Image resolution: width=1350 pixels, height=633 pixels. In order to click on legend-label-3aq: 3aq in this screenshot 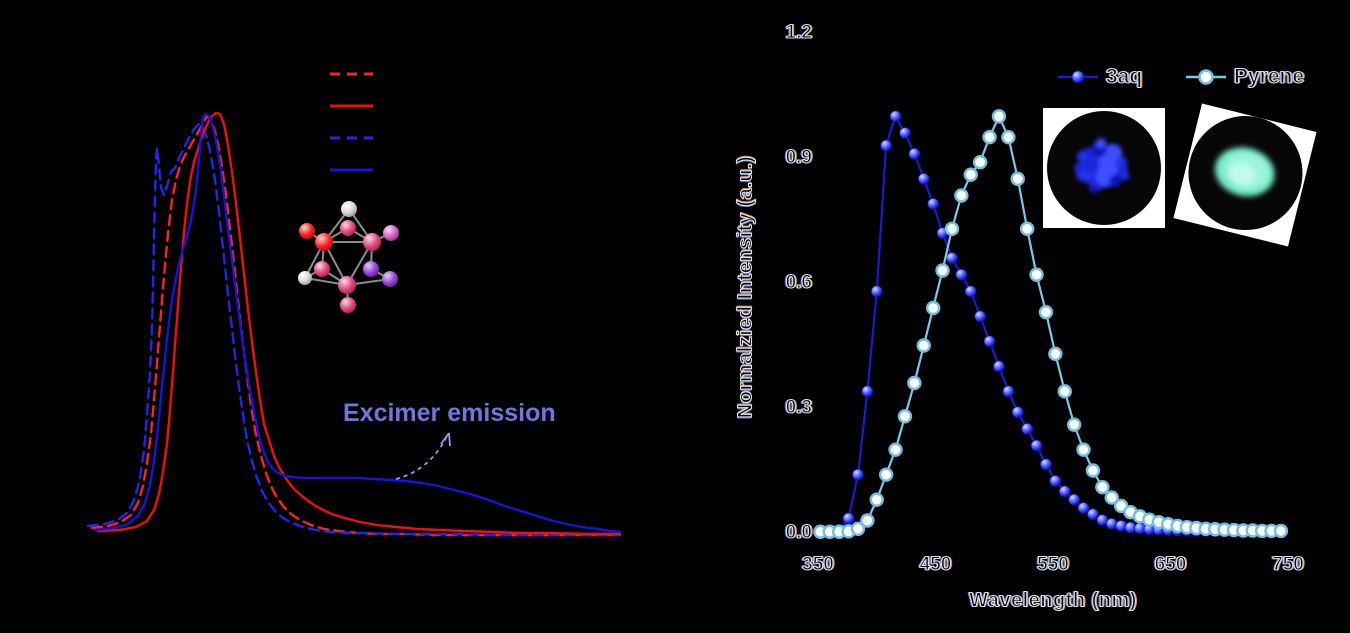, I will do `click(1124, 76)`.